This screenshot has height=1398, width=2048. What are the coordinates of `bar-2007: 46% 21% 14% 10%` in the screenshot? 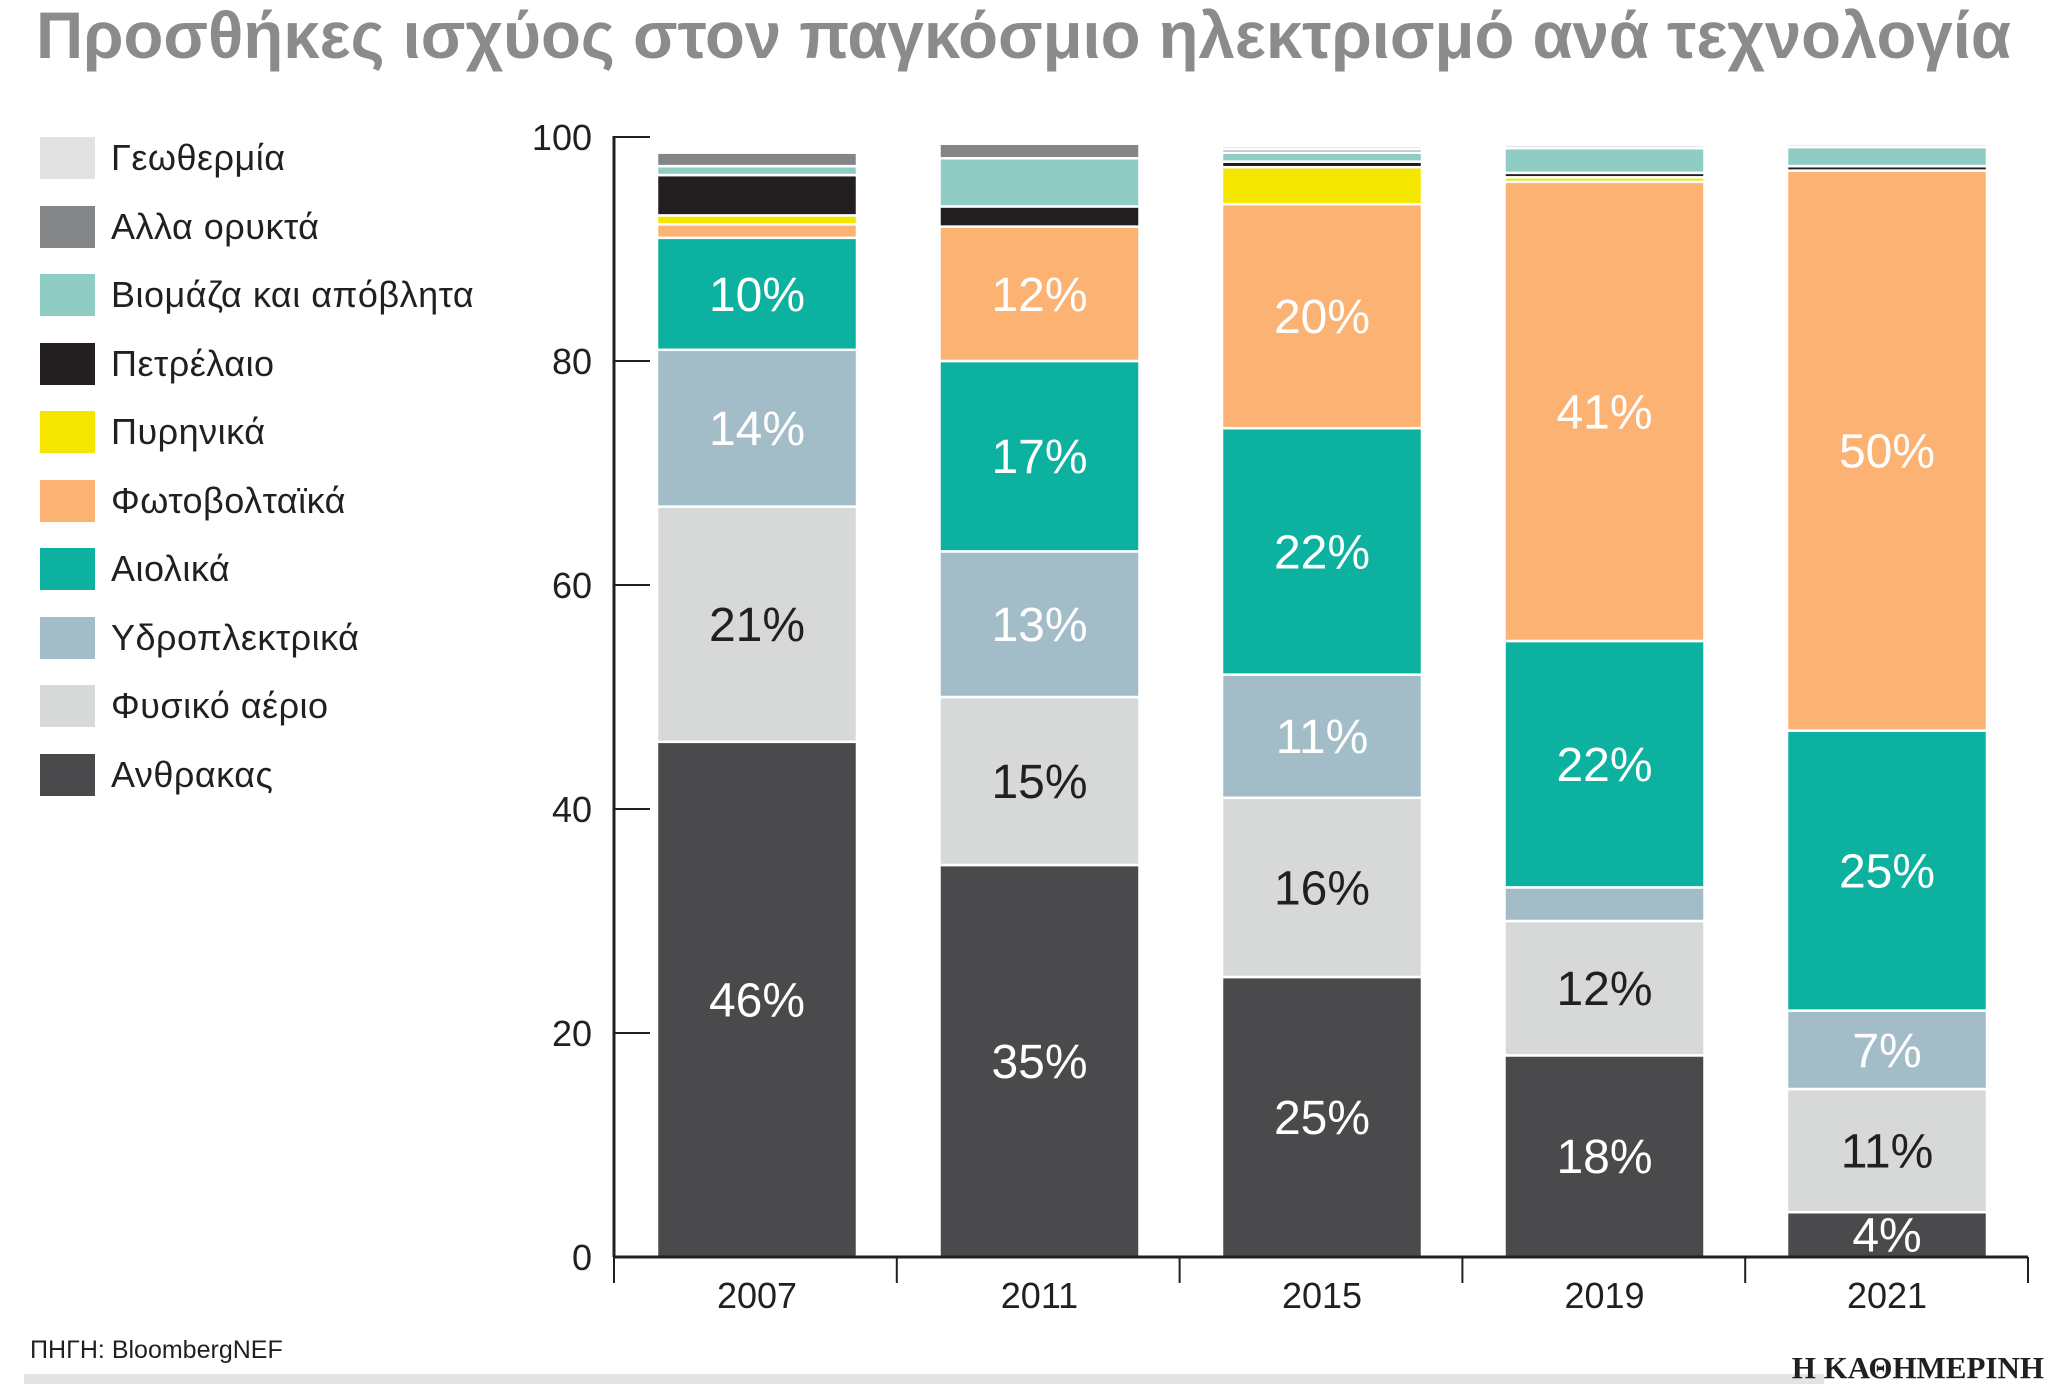 It's located at (757, 705).